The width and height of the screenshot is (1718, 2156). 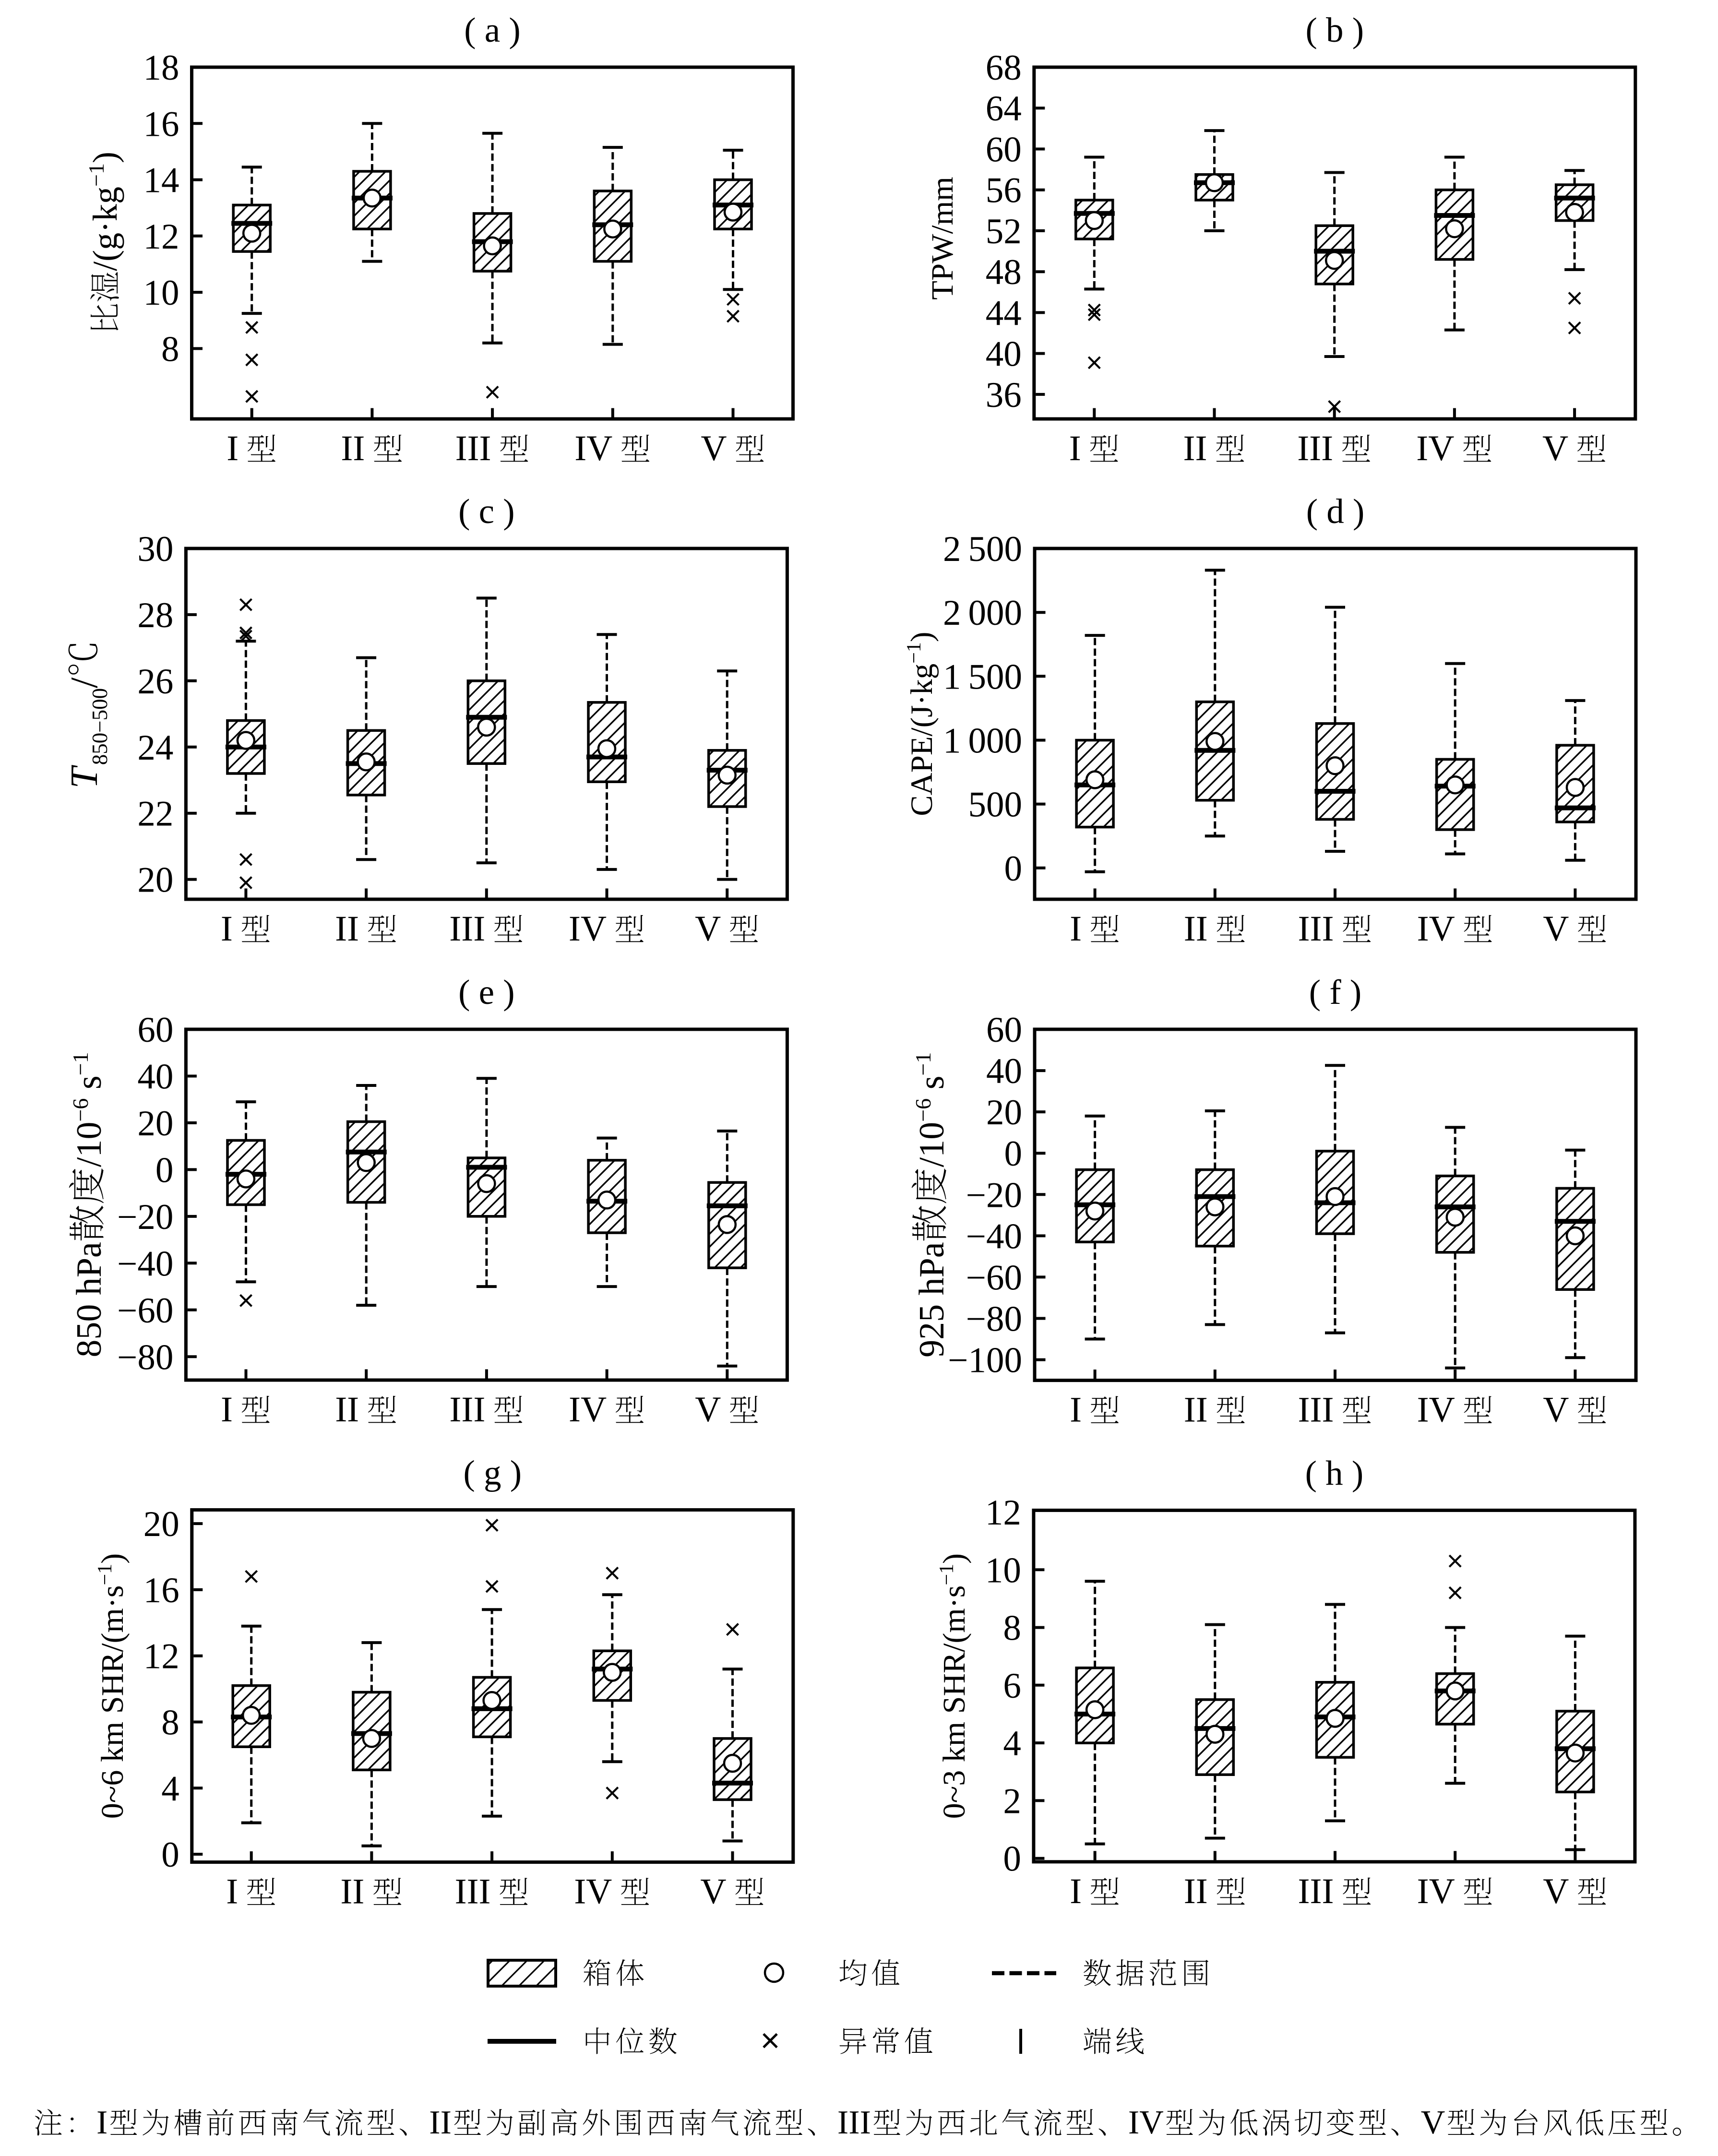 What do you see at coordinates (493, 30) in the screenshot?
I see `svg-text: ( a )` at bounding box center [493, 30].